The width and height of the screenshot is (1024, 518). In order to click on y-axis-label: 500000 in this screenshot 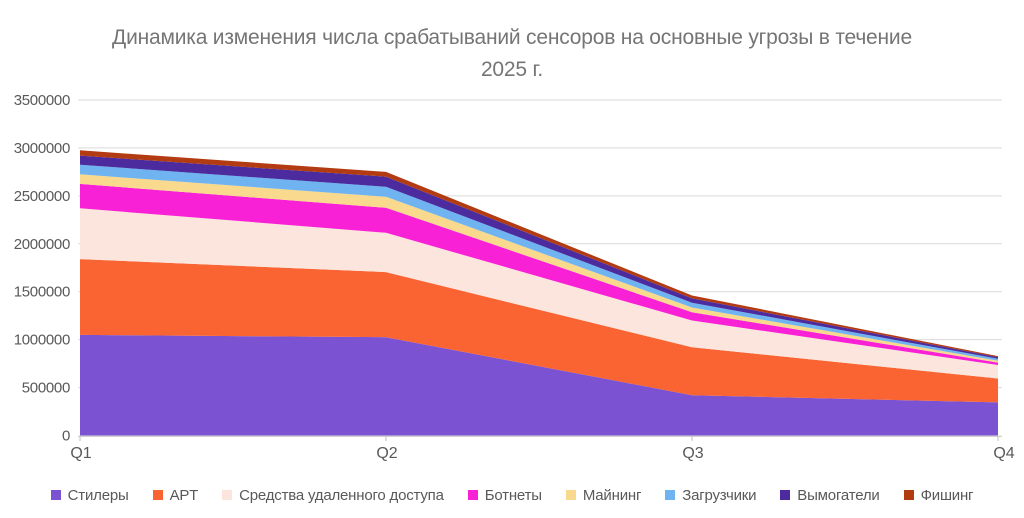, I will do `click(46, 388)`.